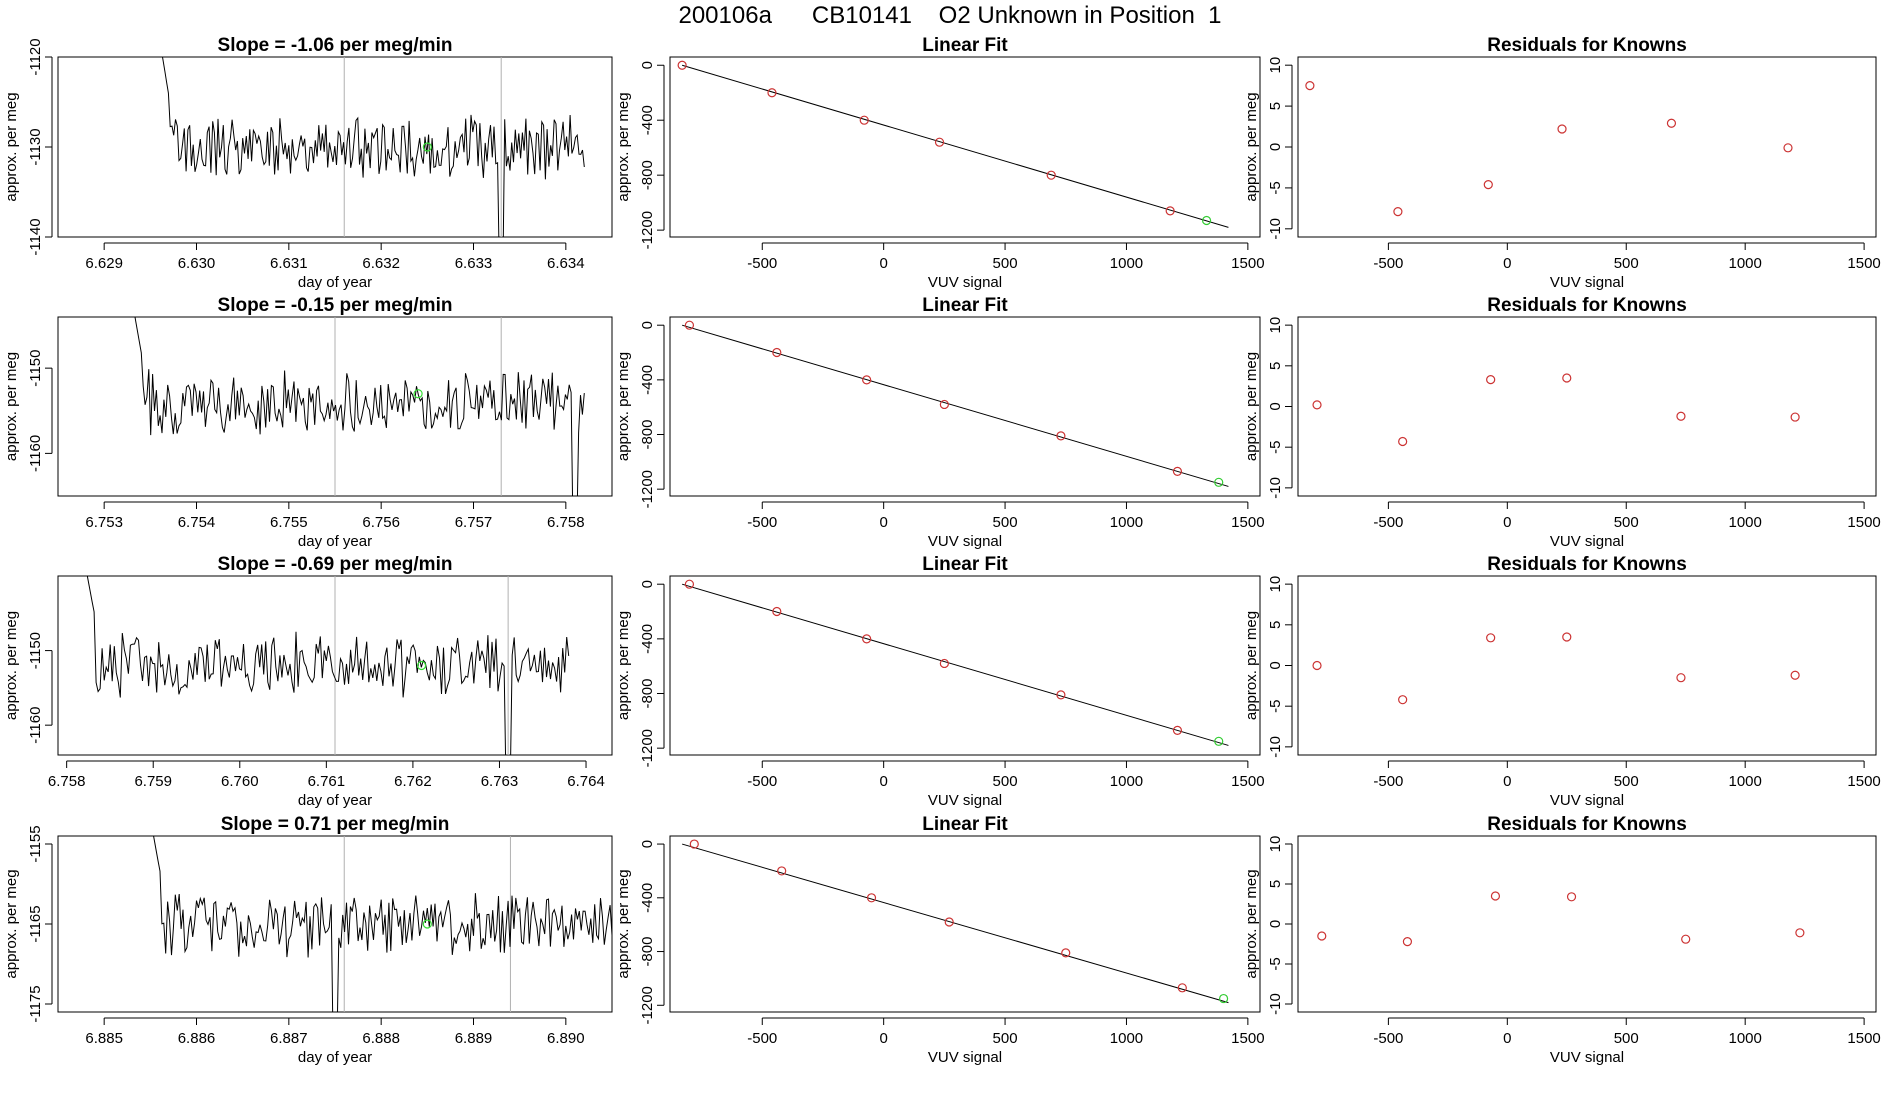 The height and width of the screenshot is (1100, 1900). What do you see at coordinates (474, 1038) in the screenshot?
I see `x-tick-label: 6.889` at bounding box center [474, 1038].